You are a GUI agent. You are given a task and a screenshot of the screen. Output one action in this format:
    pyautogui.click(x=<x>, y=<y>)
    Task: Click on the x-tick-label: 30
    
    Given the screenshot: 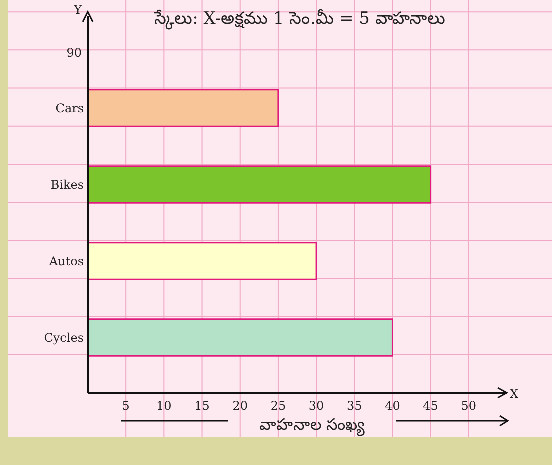 What is the action you would take?
    pyautogui.click(x=316, y=406)
    